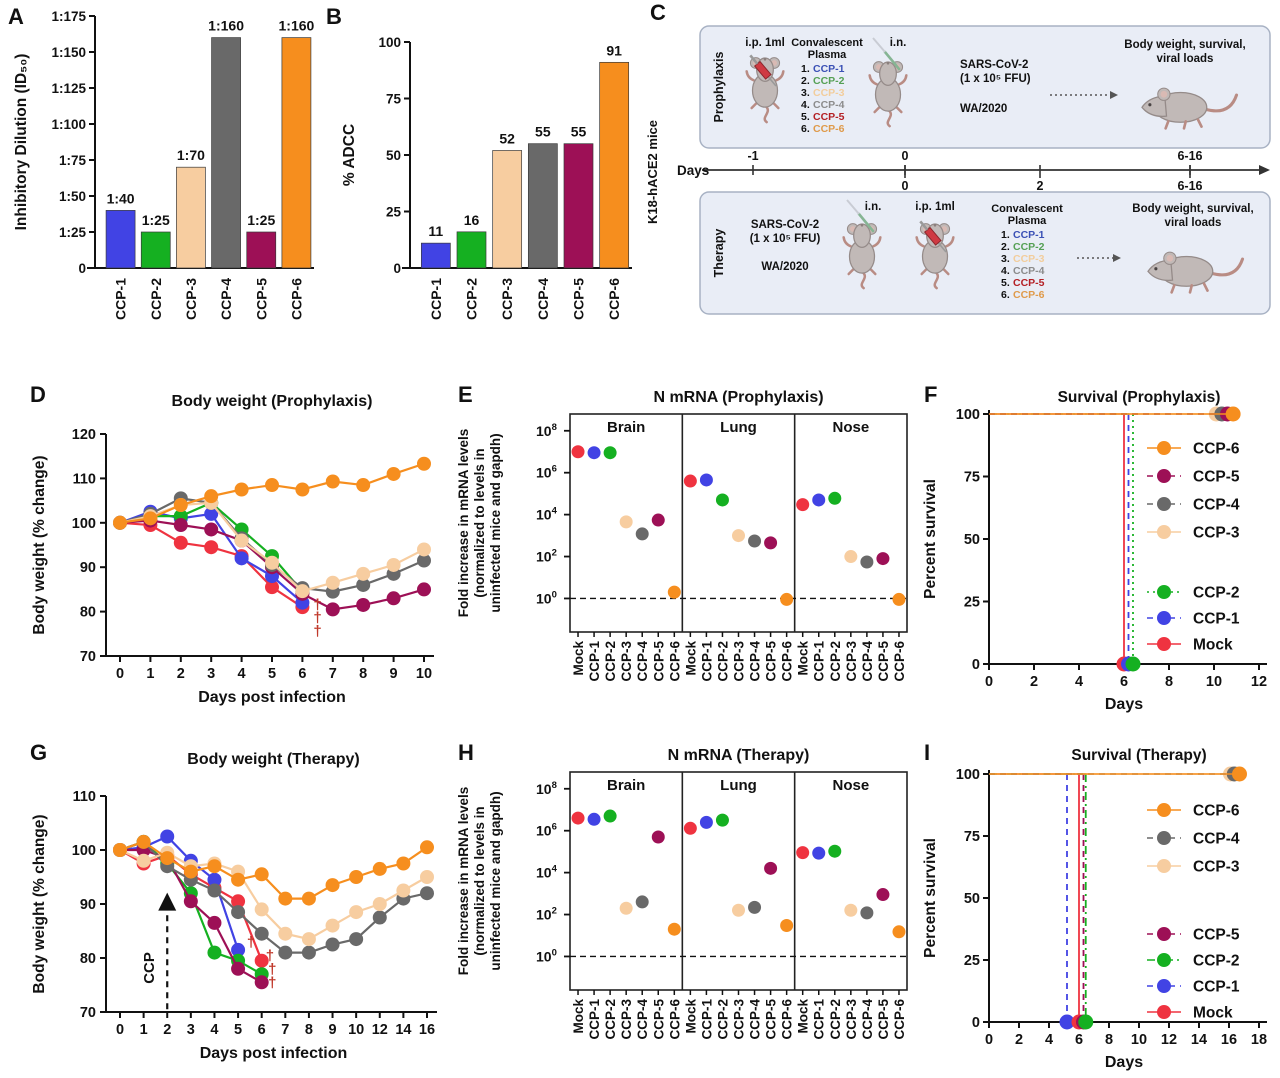 The image size is (1280, 1078). Describe the element at coordinates (39, 752) in the screenshot. I see `panel-letter-g: G` at that location.